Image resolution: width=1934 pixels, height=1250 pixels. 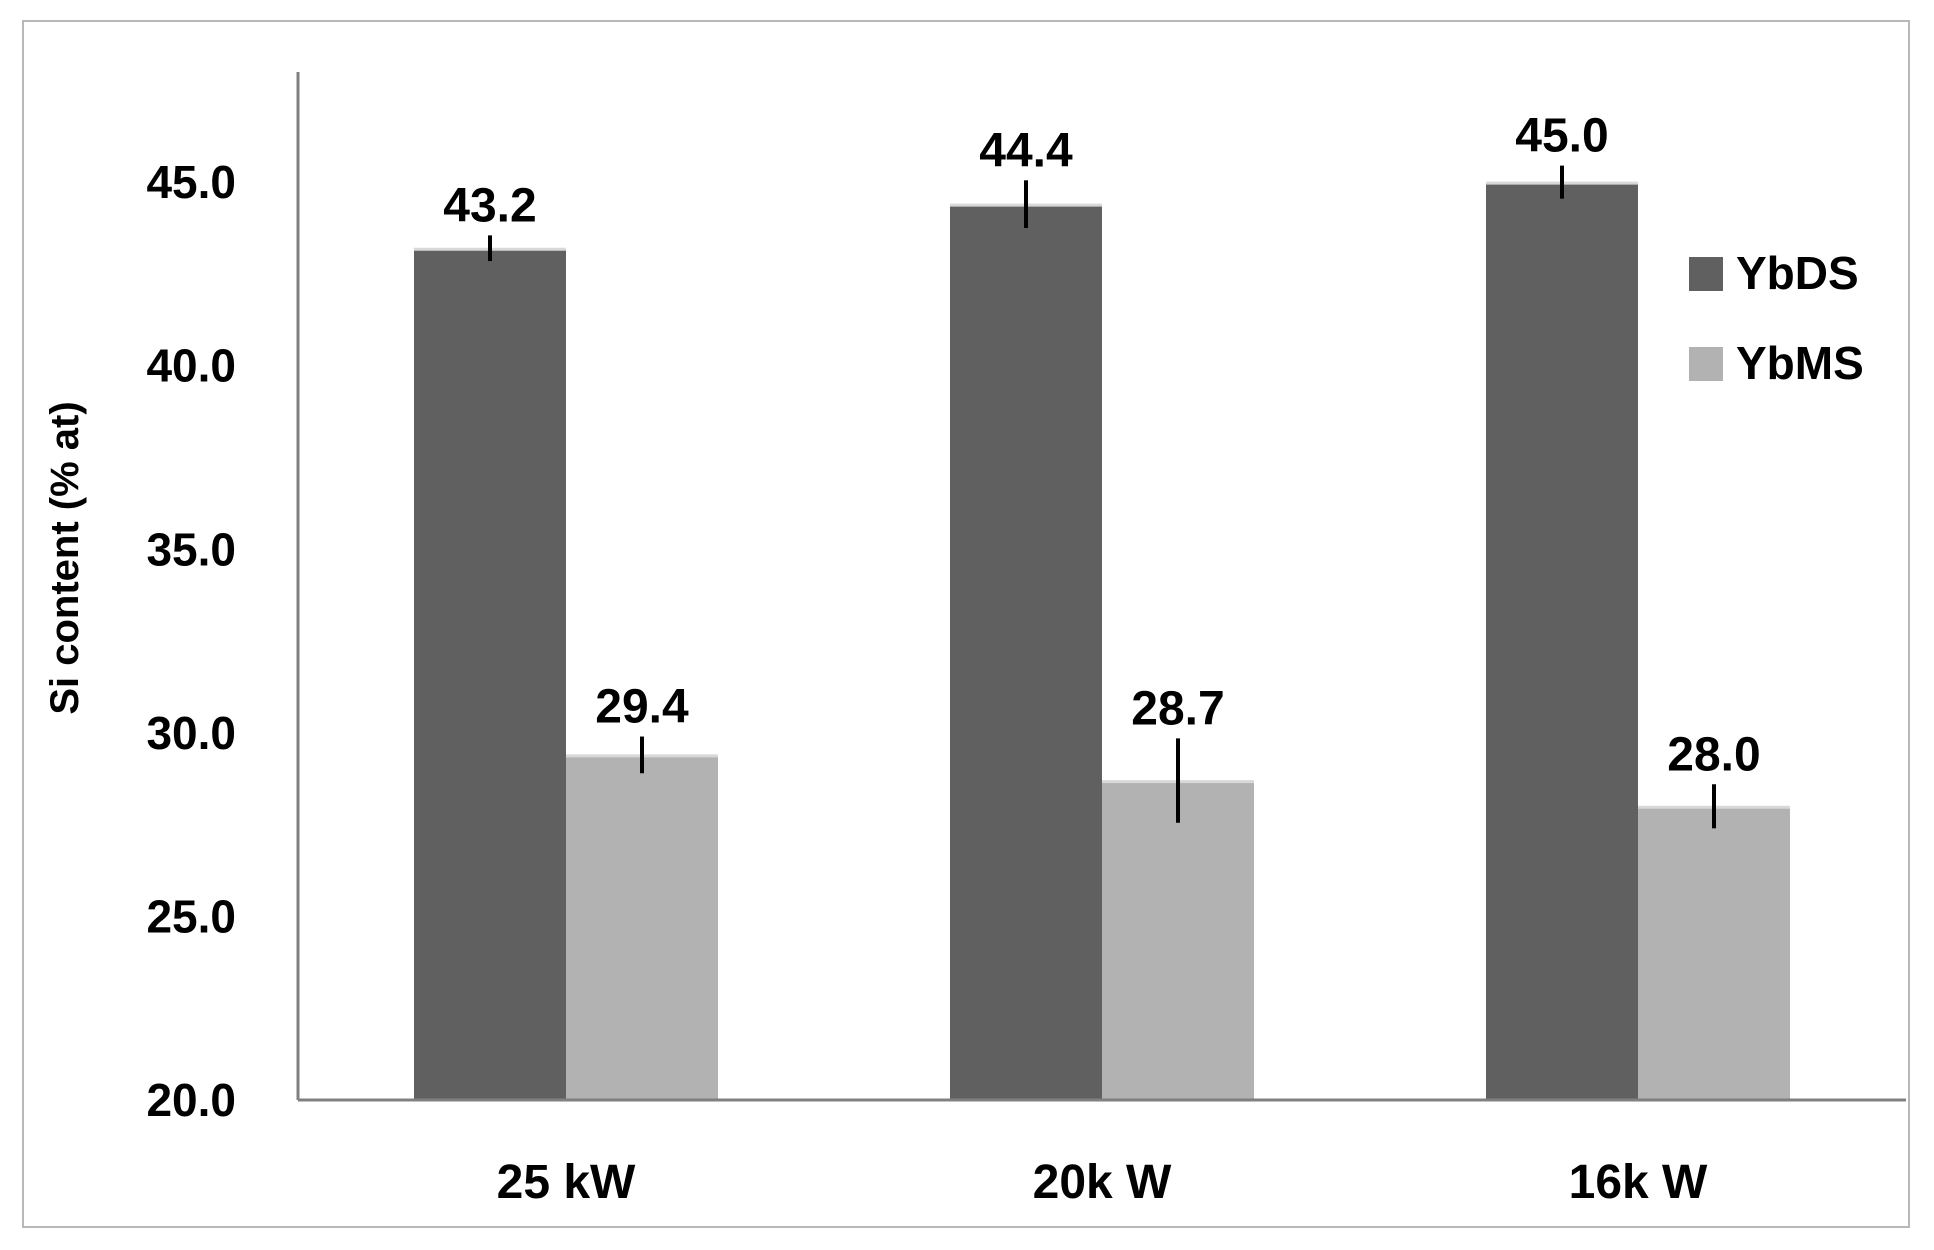 I want to click on data-label: 43.2, so click(x=489, y=205).